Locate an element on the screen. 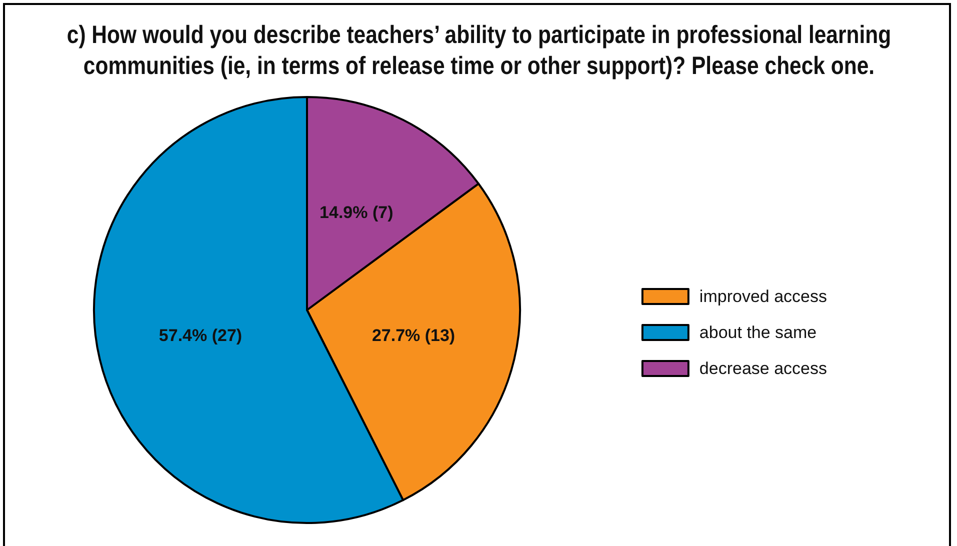  legend-label: decrease access is located at coordinates (763, 368).